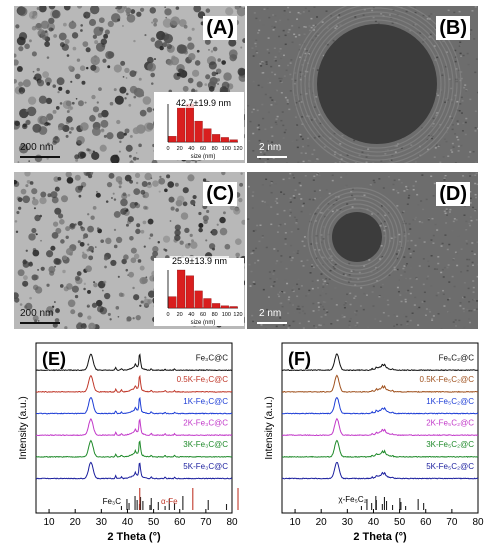 This screenshot has height=555, width=493. I want to click on histogram-tick-label: 20, so click(180, 315).